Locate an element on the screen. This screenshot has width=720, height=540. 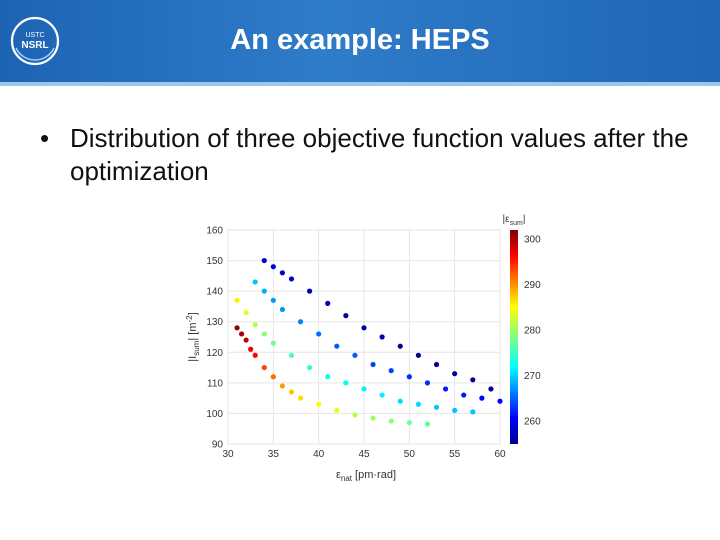
colorbar-tick-label: 300 is located at coordinates (532, 240).